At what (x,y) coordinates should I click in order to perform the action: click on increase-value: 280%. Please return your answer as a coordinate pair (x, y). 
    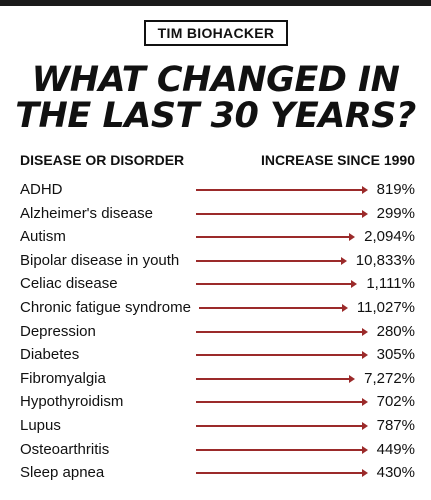
    Looking at the image, I should click on (395, 331).